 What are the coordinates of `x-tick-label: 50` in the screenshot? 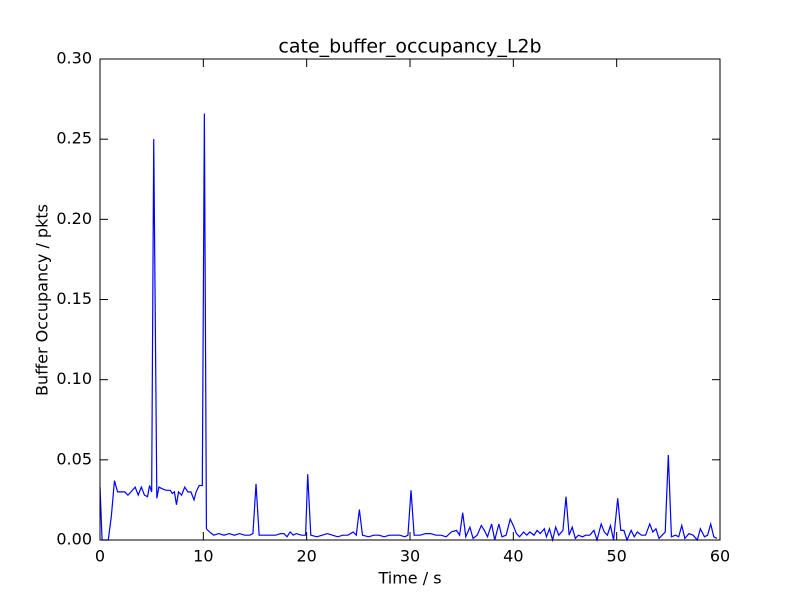 It's located at (616, 556).